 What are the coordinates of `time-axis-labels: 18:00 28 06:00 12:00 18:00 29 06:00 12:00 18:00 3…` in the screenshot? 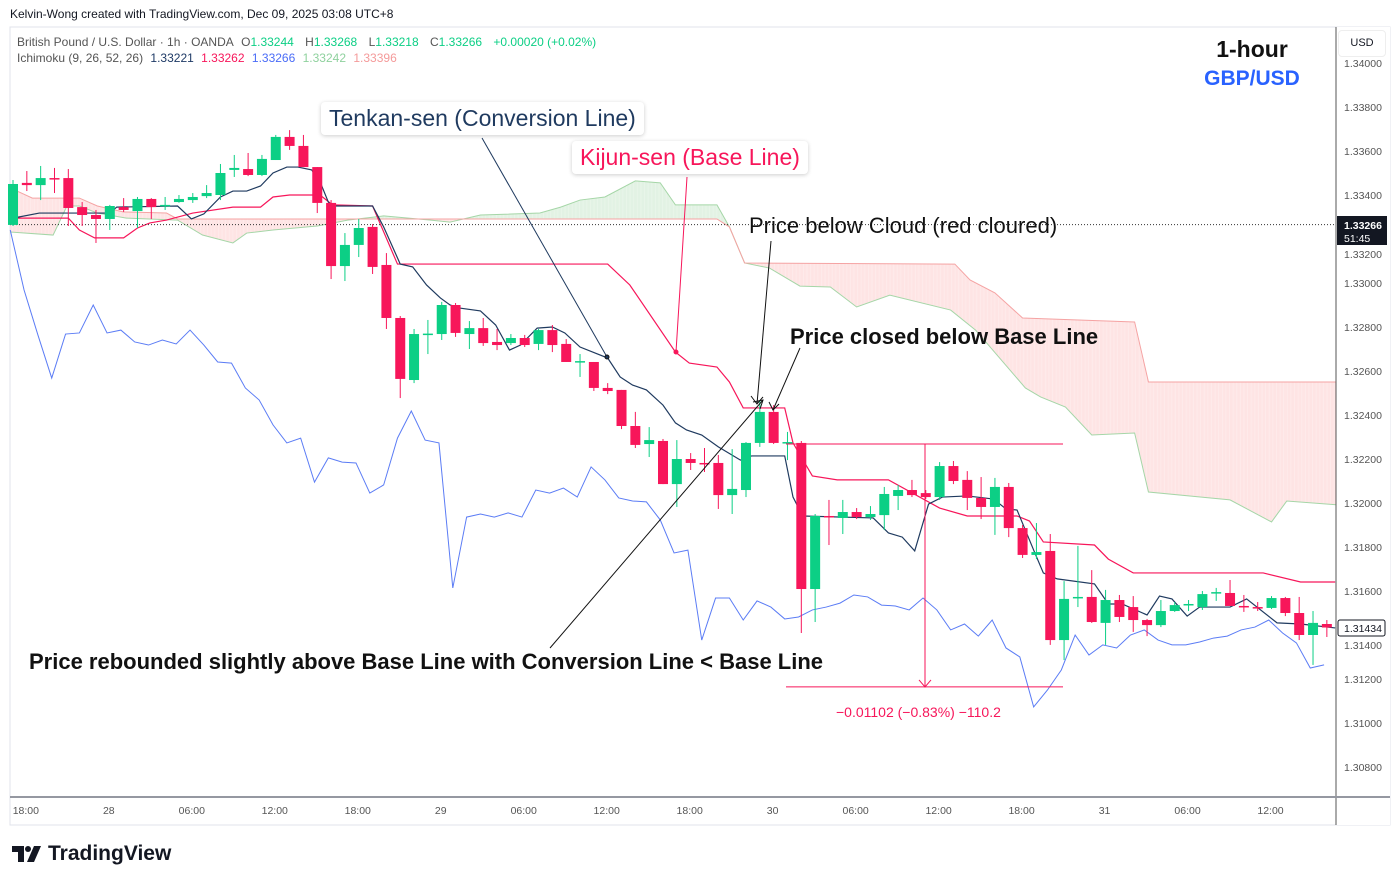 It's located at (648, 811).